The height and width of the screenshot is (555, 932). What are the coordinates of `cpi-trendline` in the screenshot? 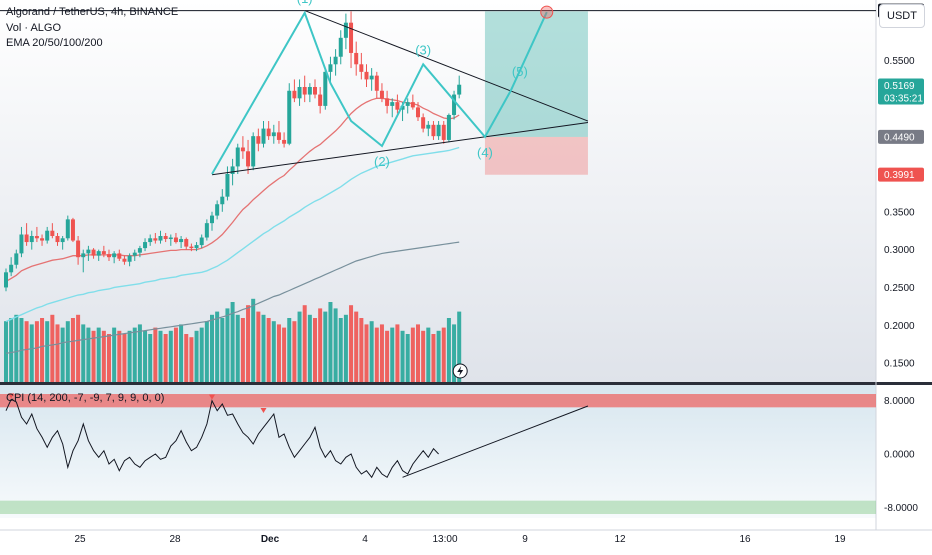 It's located at (495, 441).